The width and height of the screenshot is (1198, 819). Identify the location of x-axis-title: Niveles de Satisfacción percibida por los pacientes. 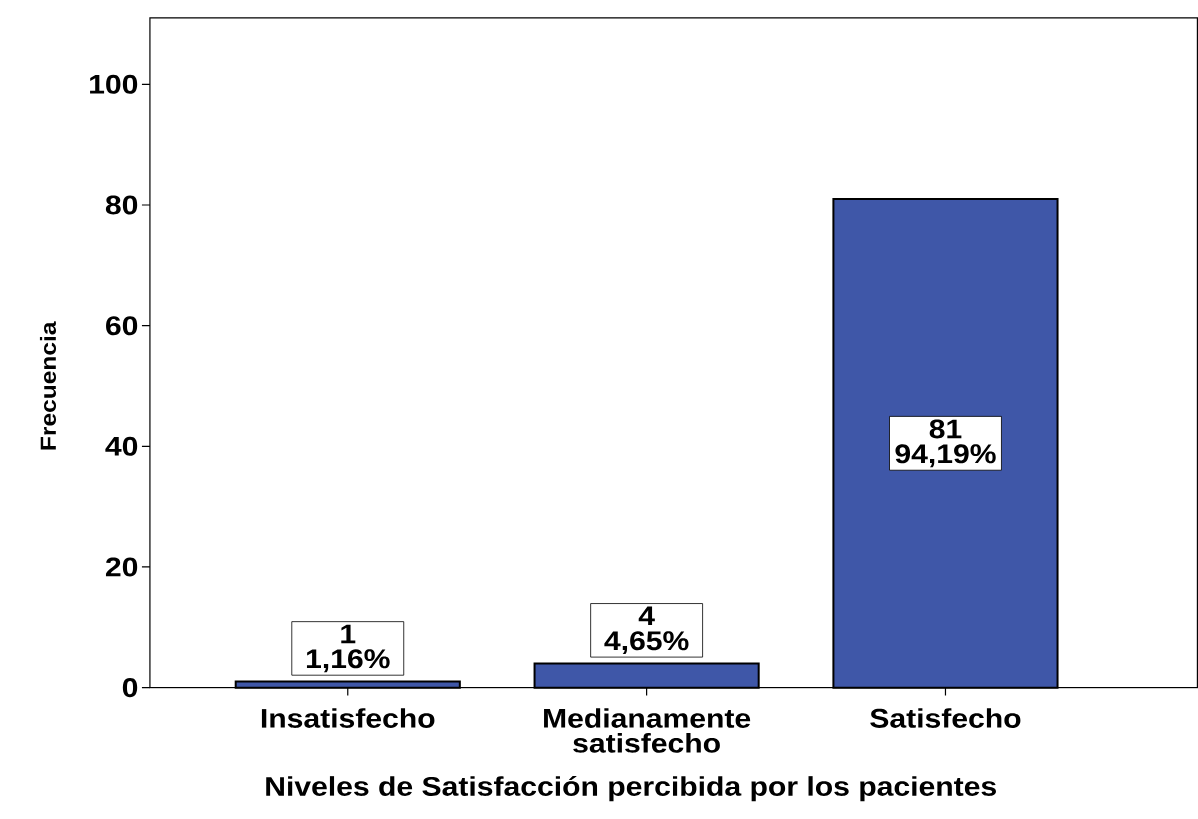
(631, 789).